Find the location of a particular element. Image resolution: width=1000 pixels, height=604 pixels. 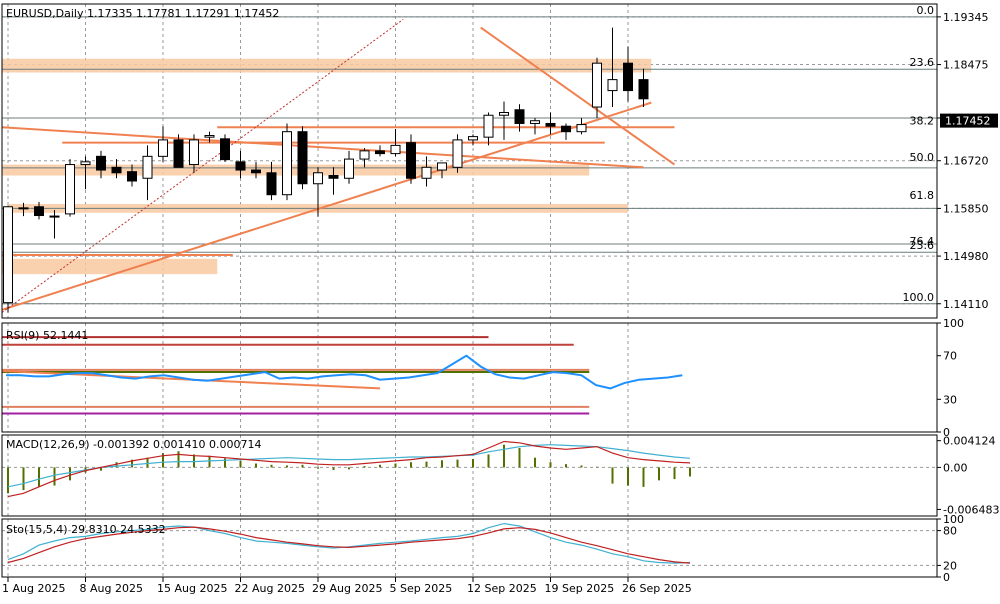

rsi-axis-label: 0 is located at coordinates (946, 432).